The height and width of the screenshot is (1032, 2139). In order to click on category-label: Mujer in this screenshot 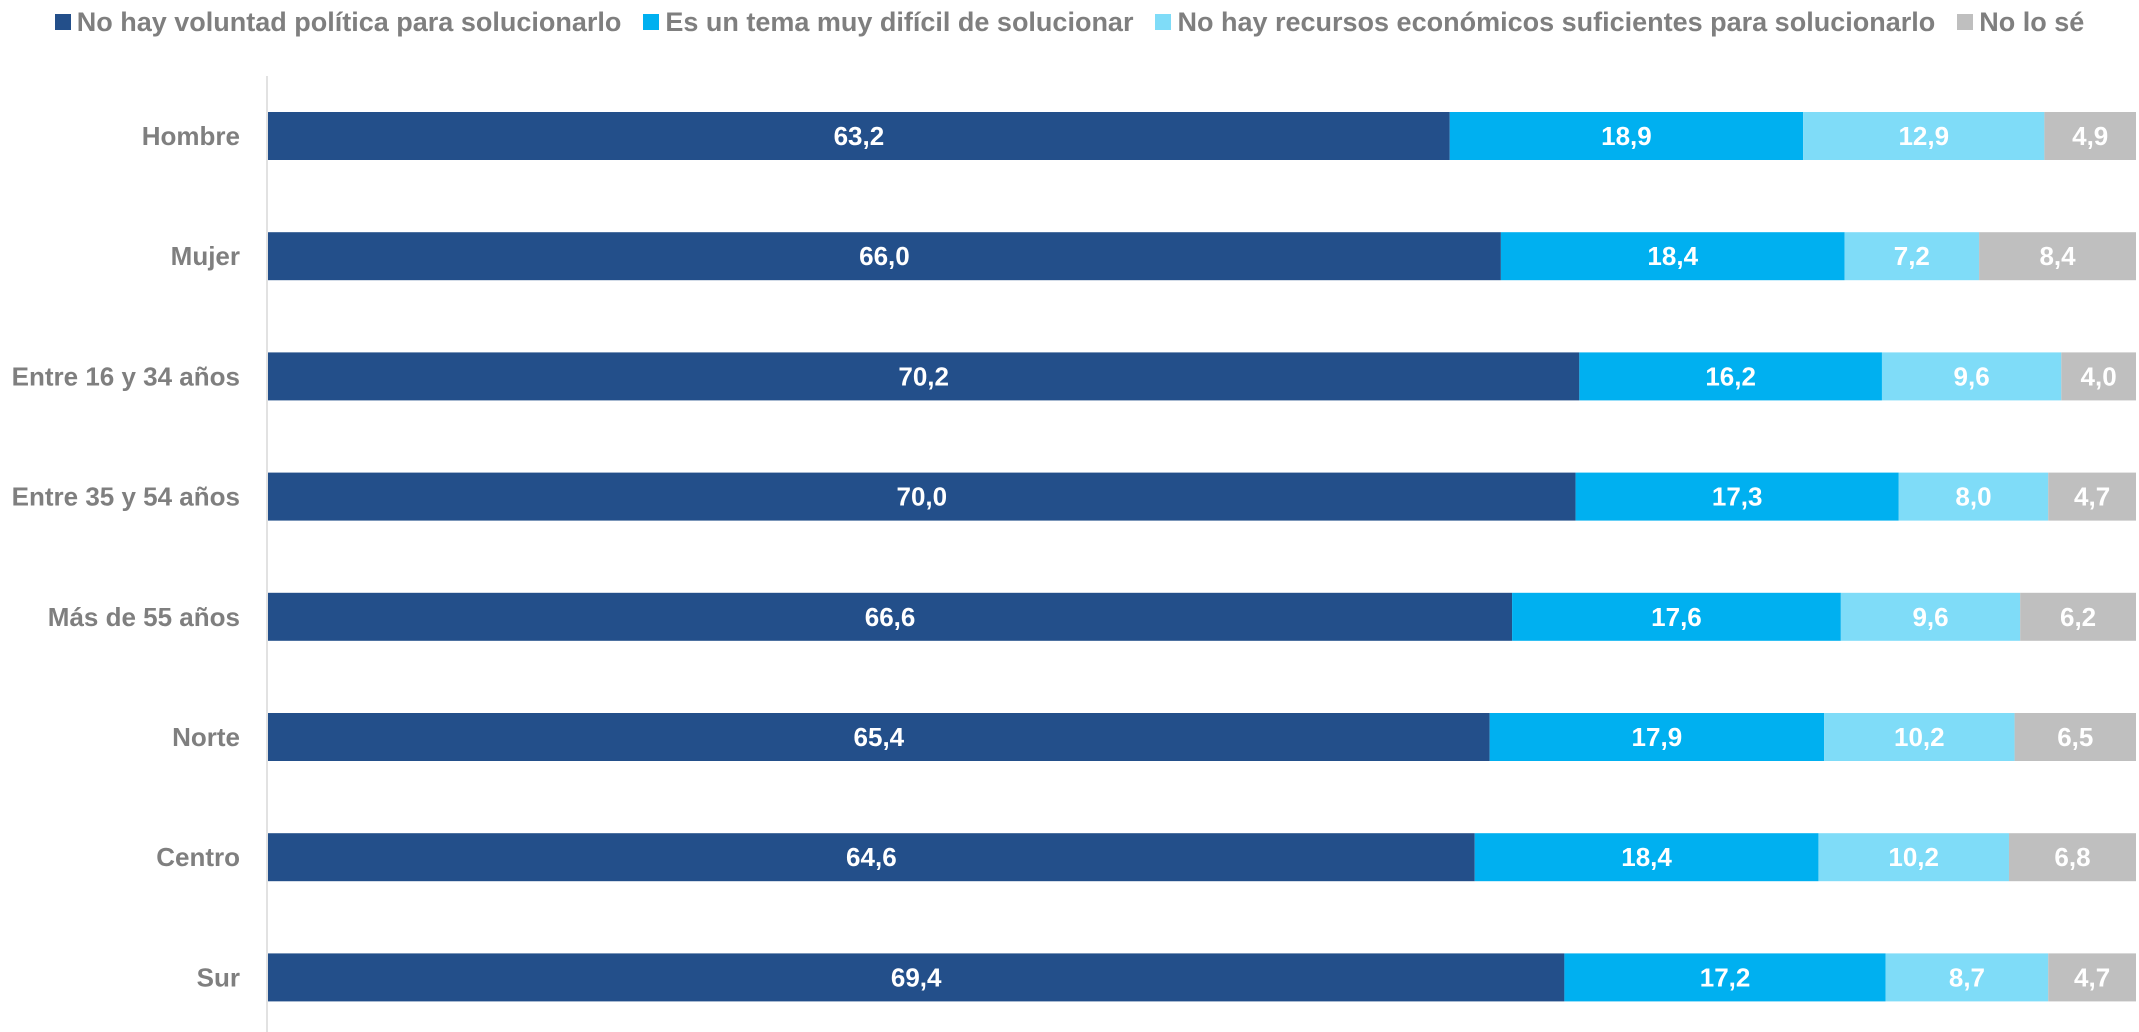, I will do `click(205, 256)`.